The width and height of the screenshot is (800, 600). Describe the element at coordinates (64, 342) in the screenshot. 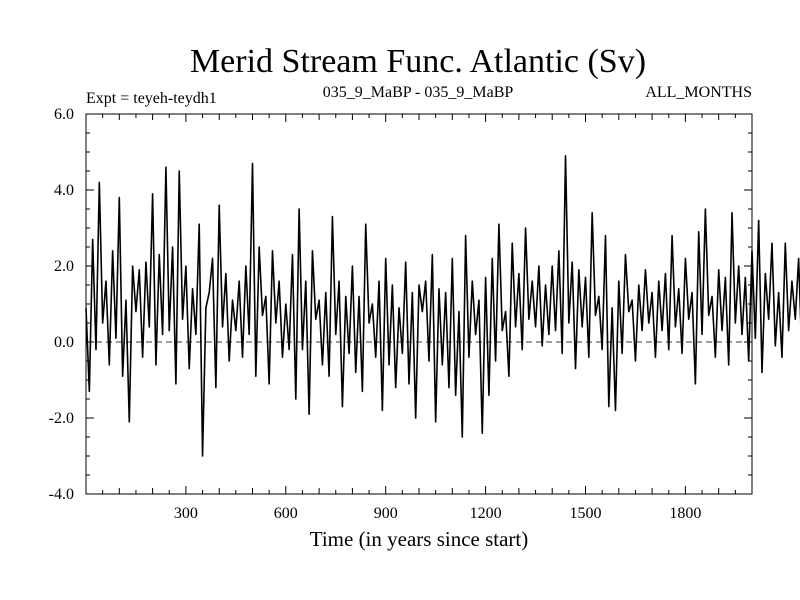

I see `y-tick-label: 0.0` at that location.